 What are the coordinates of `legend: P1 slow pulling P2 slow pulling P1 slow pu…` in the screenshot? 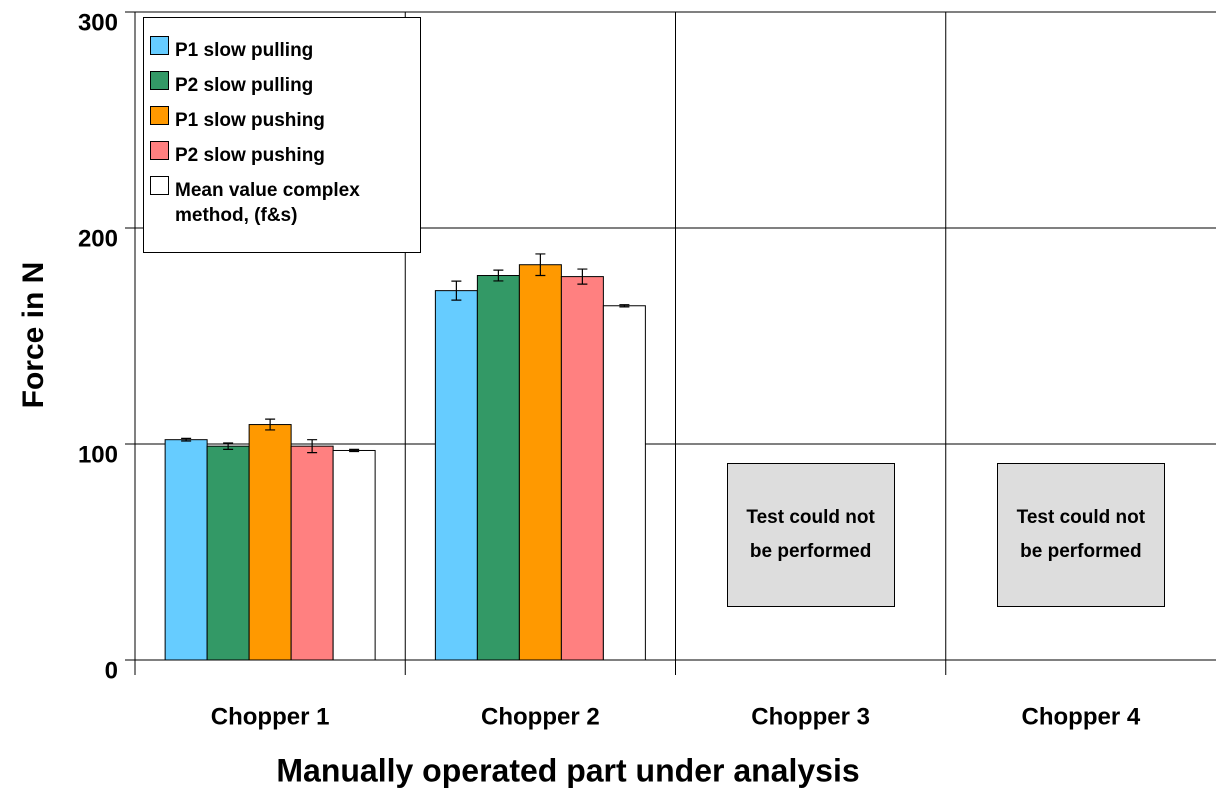 It's located at (282, 135).